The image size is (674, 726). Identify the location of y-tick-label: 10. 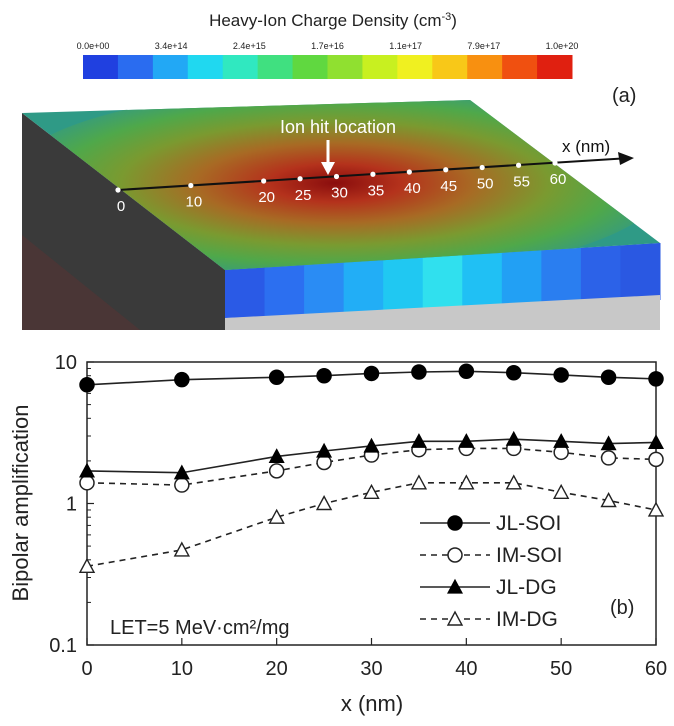
(66, 363).